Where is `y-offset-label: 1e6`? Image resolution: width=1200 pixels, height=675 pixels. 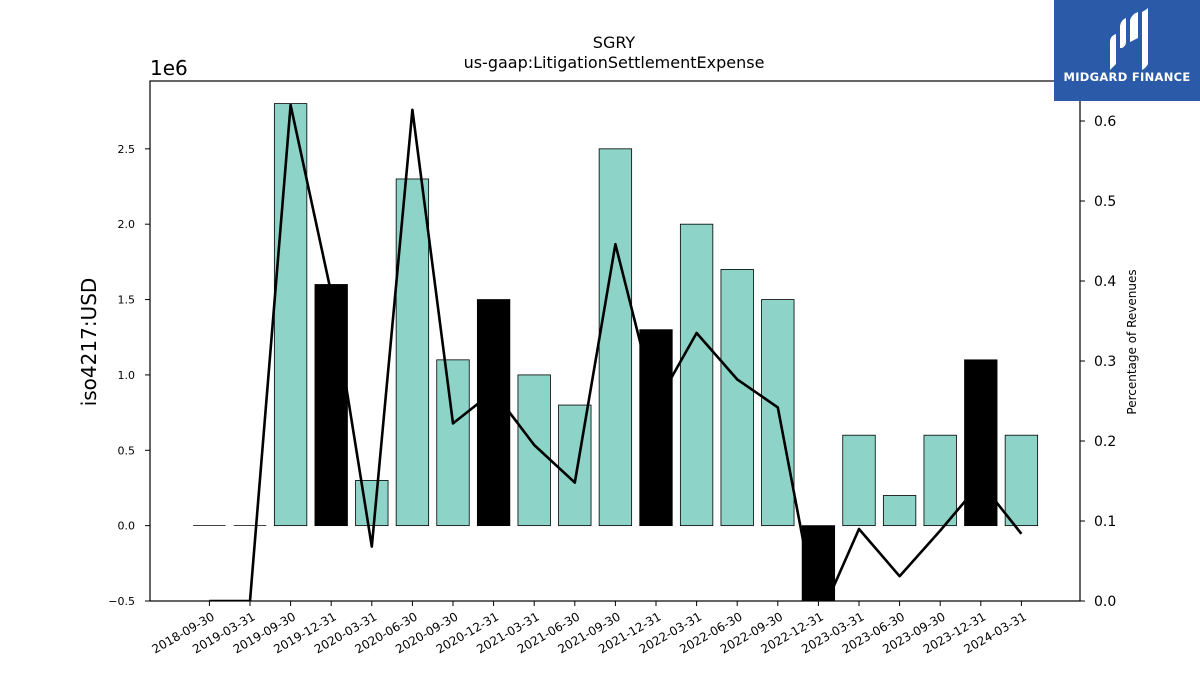
y-offset-label: 1e6 is located at coordinates (169, 68).